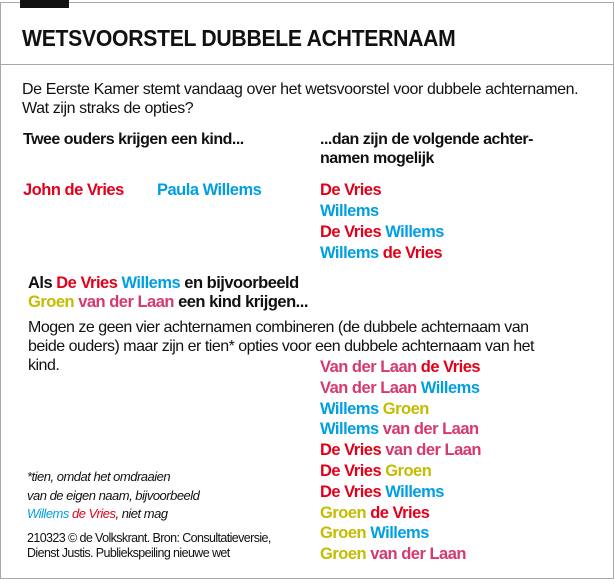 The width and height of the screenshot is (615, 586). What do you see at coordinates (307, 64) in the screenshot?
I see `divider` at bounding box center [307, 64].